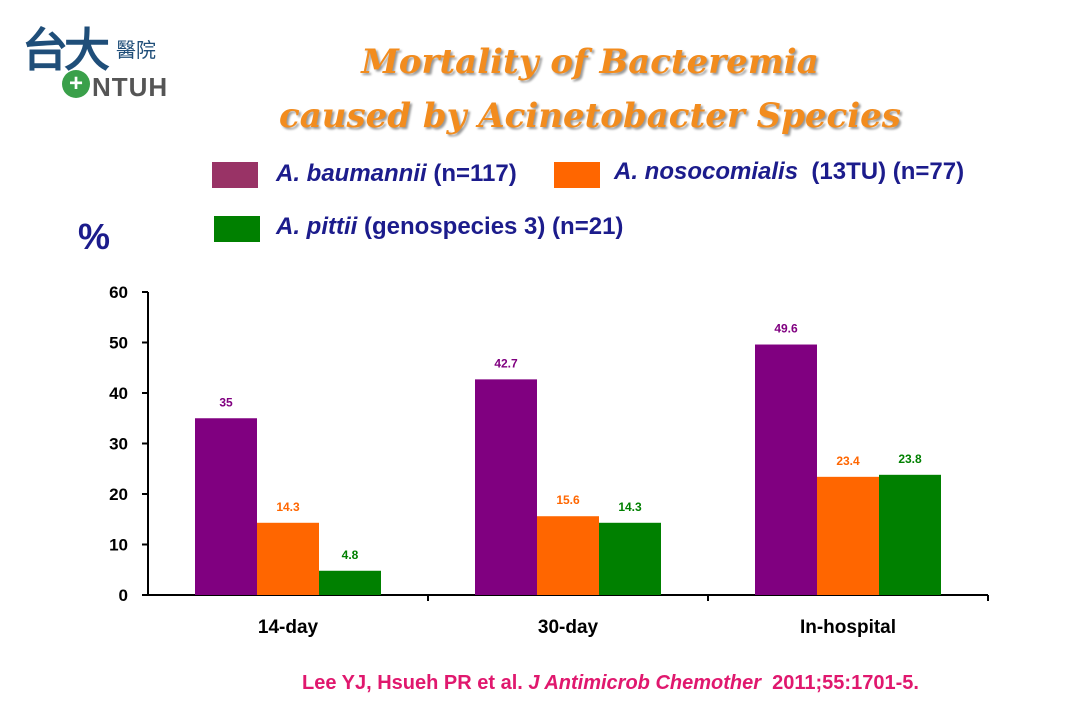  I want to click on y-tick-label: 50, so click(118, 343).